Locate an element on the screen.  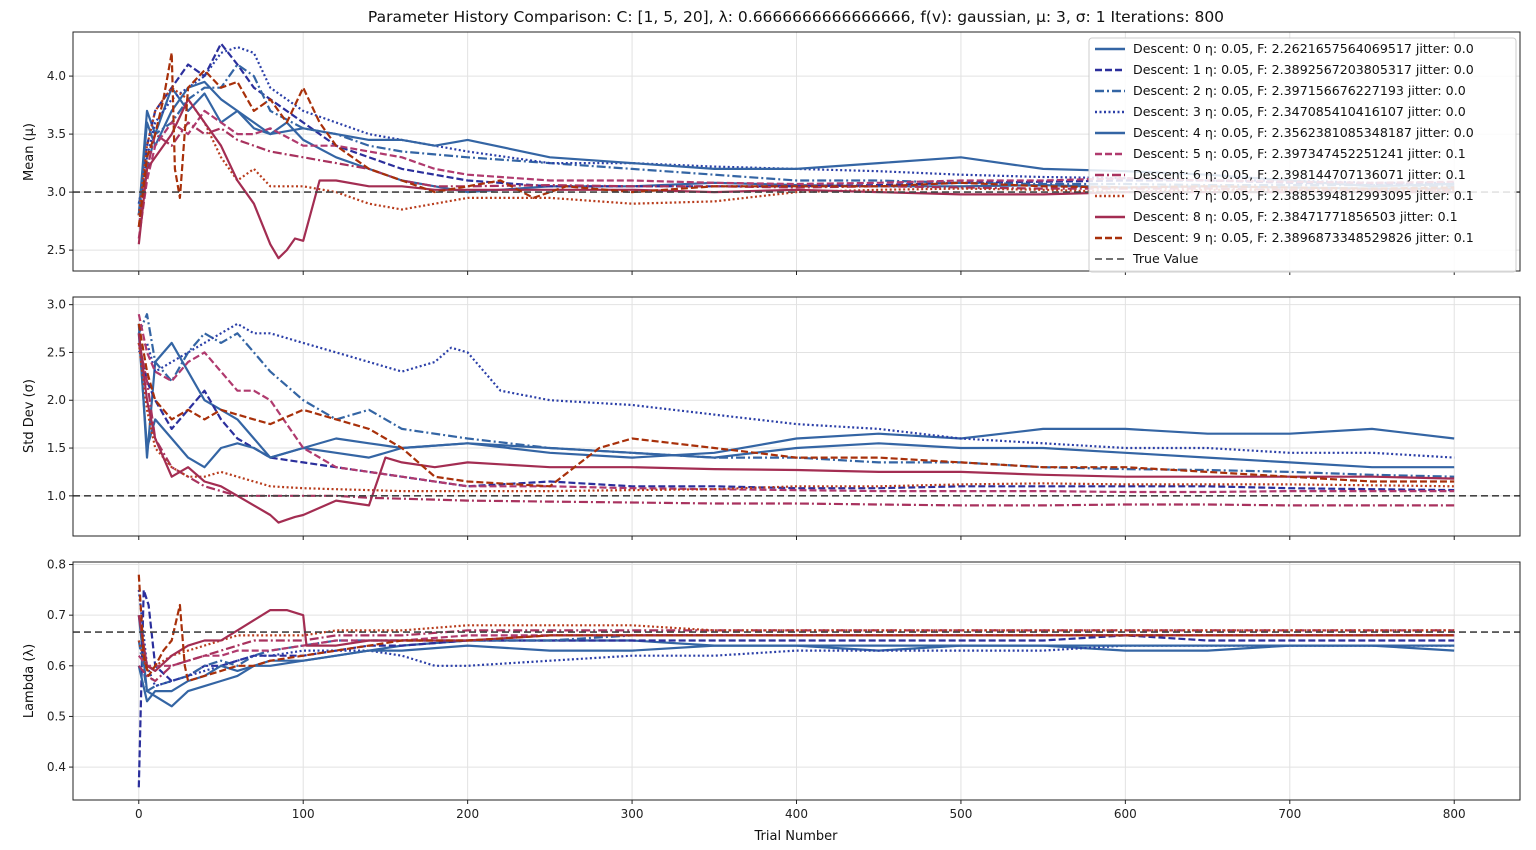
xtick-label: 600 is located at coordinates (1125, 814).